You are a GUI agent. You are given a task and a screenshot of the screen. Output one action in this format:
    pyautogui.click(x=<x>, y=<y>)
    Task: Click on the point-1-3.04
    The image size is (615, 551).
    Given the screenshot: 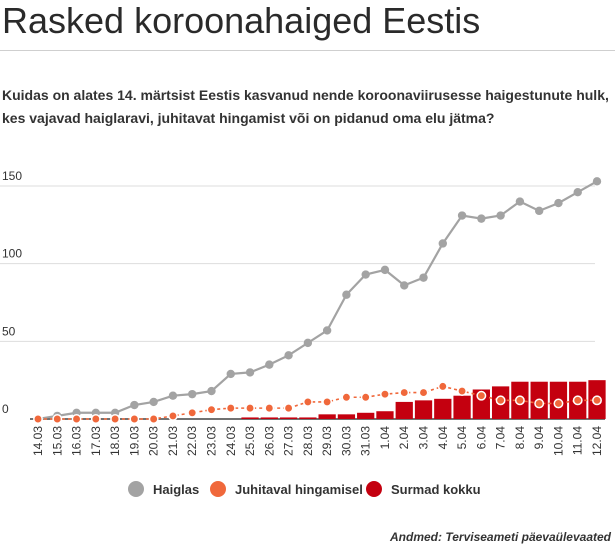 What is the action you would take?
    pyautogui.click(x=423, y=392)
    